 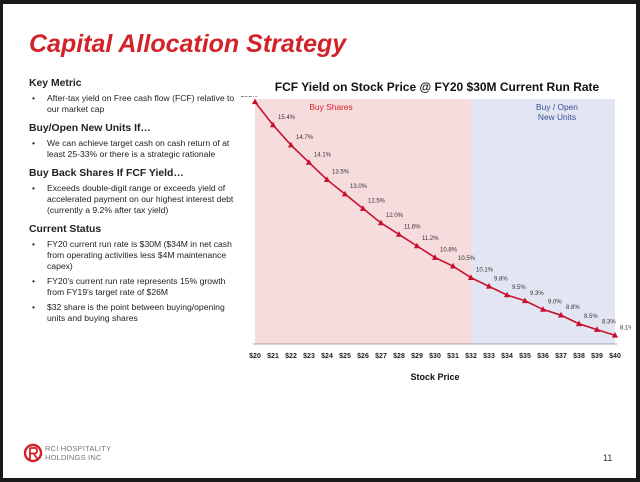 I want to click on x-tick-label: $23, so click(x=309, y=356).